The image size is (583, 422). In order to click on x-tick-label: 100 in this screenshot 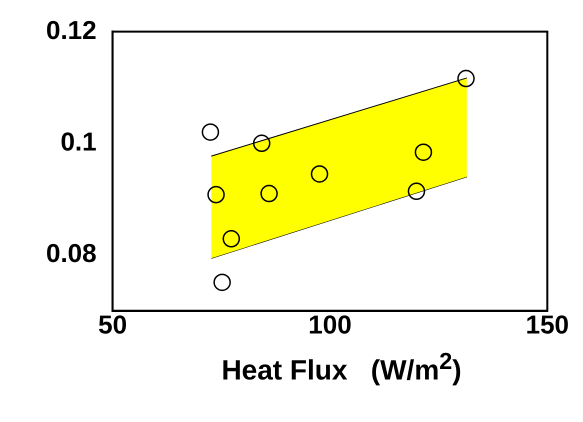, I will do `click(330, 325)`.